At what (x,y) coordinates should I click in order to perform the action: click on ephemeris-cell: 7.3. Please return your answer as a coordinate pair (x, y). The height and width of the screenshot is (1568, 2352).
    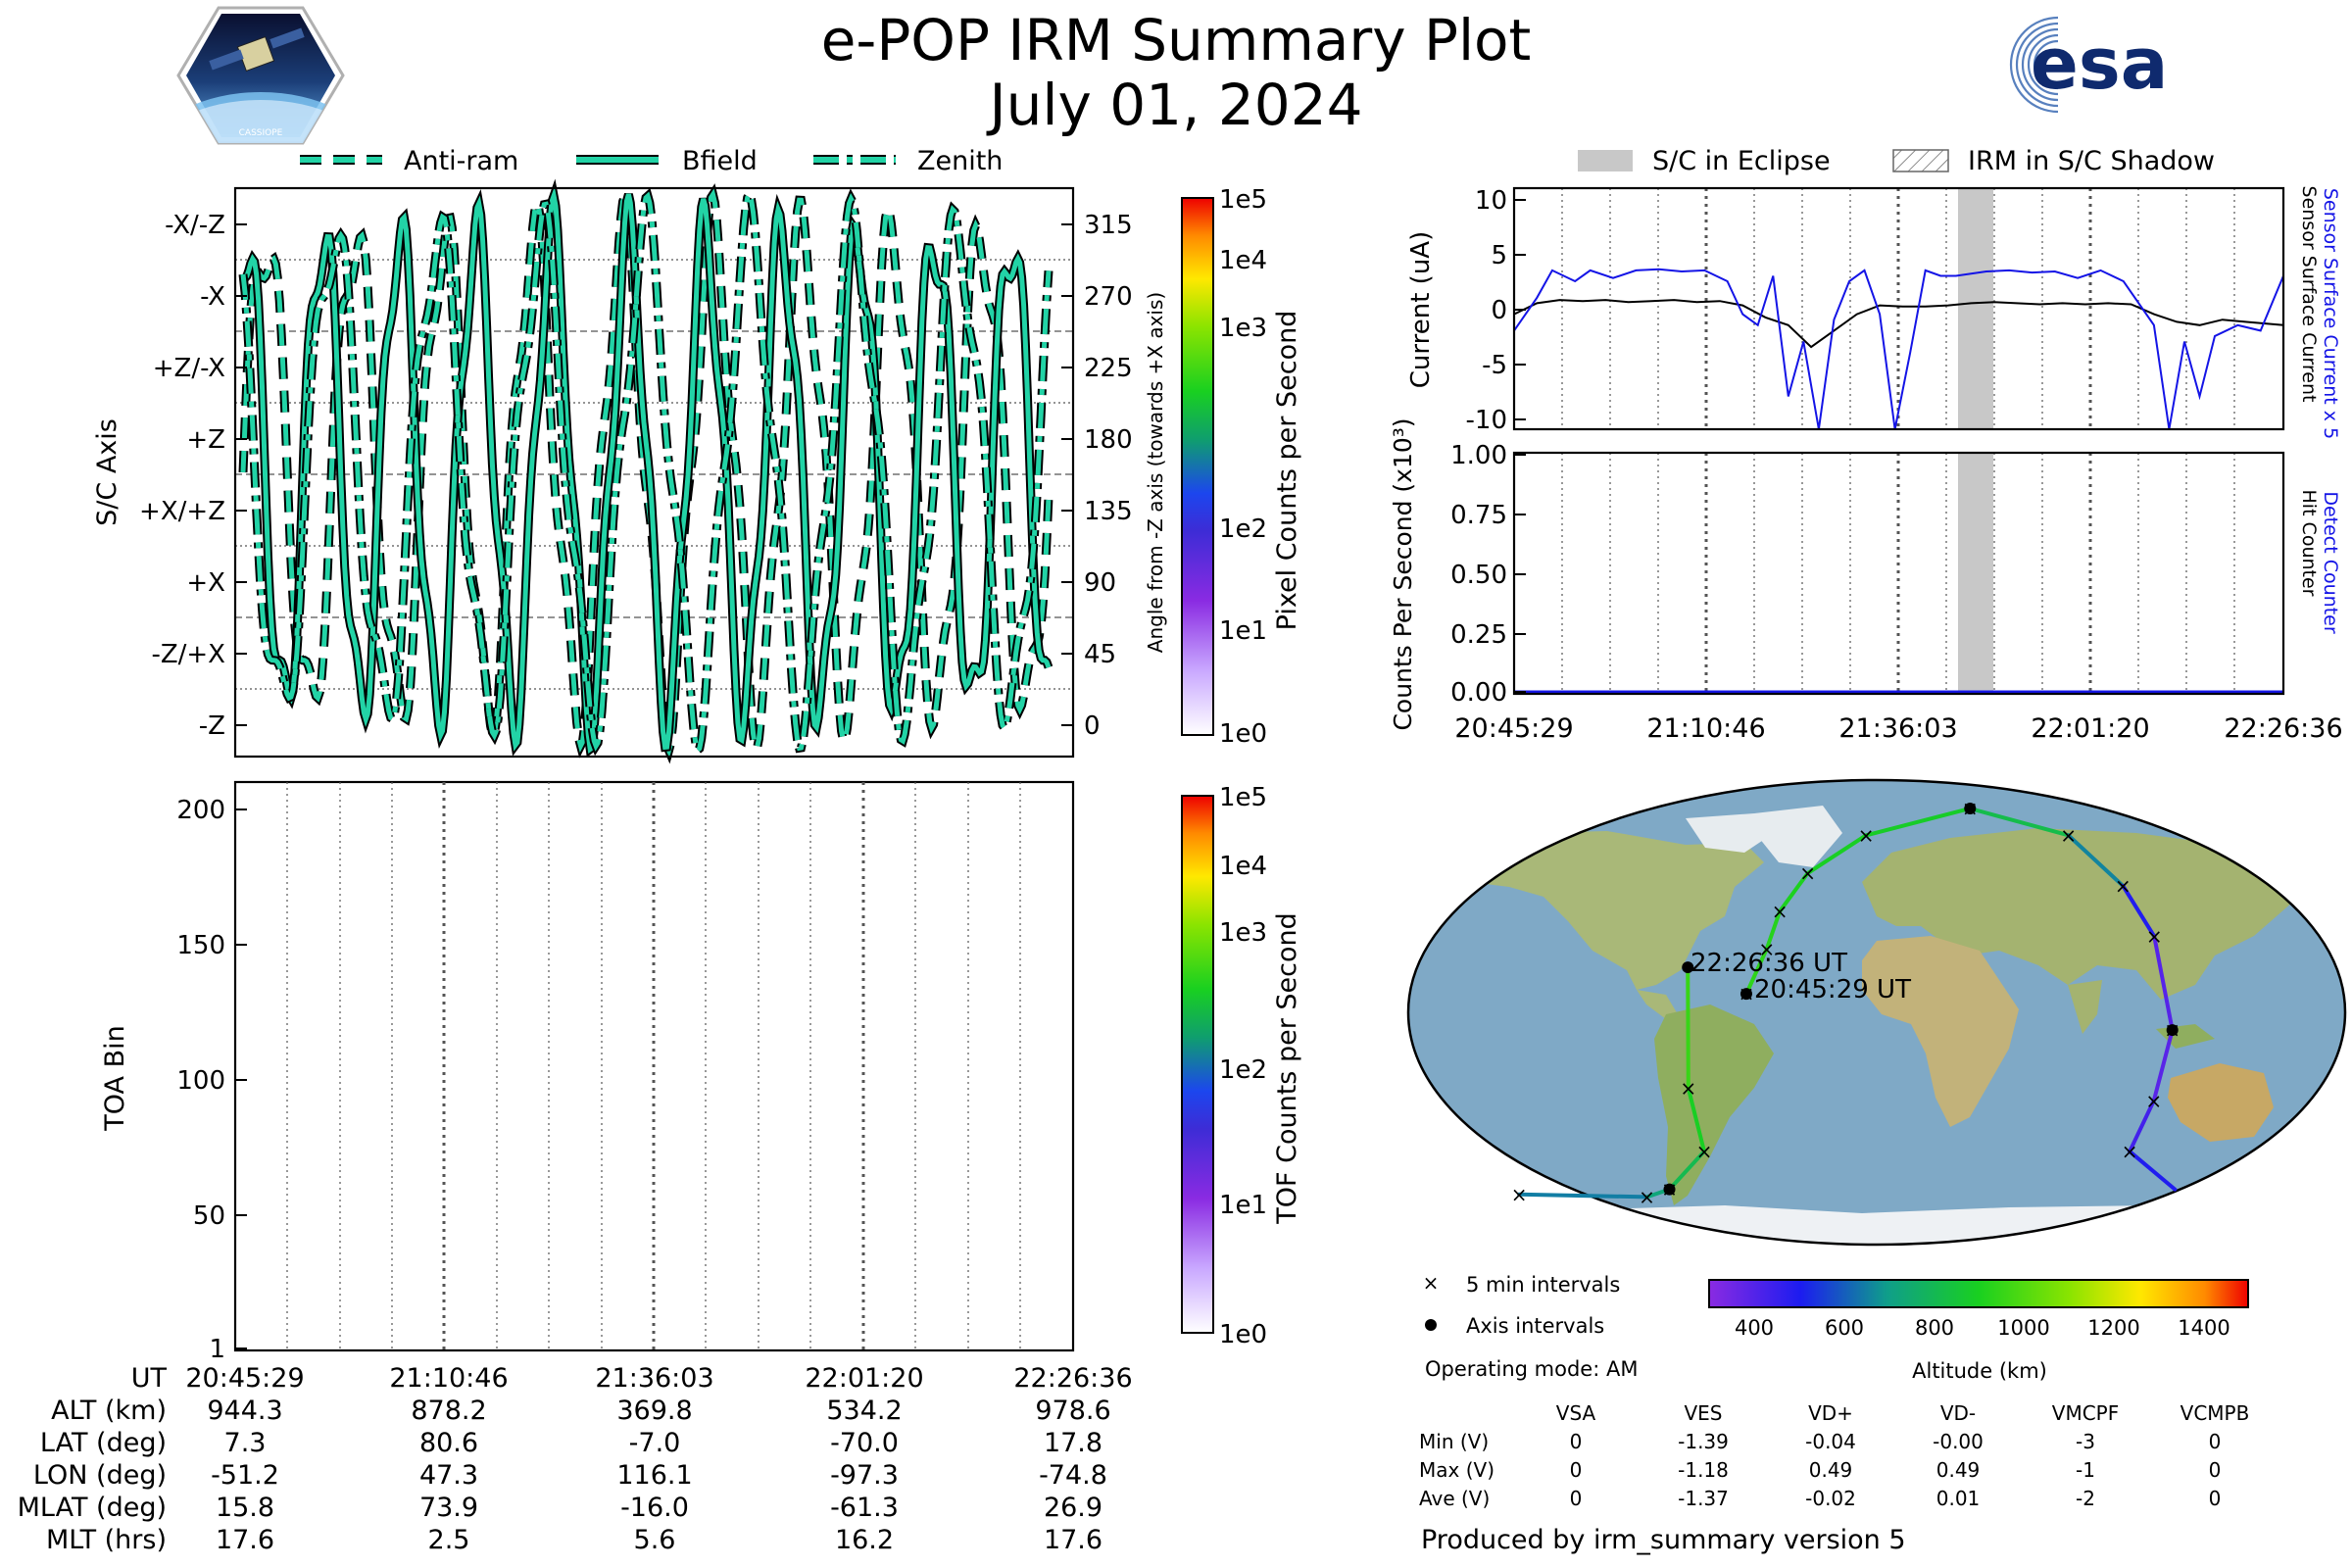
    Looking at the image, I should click on (245, 1443).